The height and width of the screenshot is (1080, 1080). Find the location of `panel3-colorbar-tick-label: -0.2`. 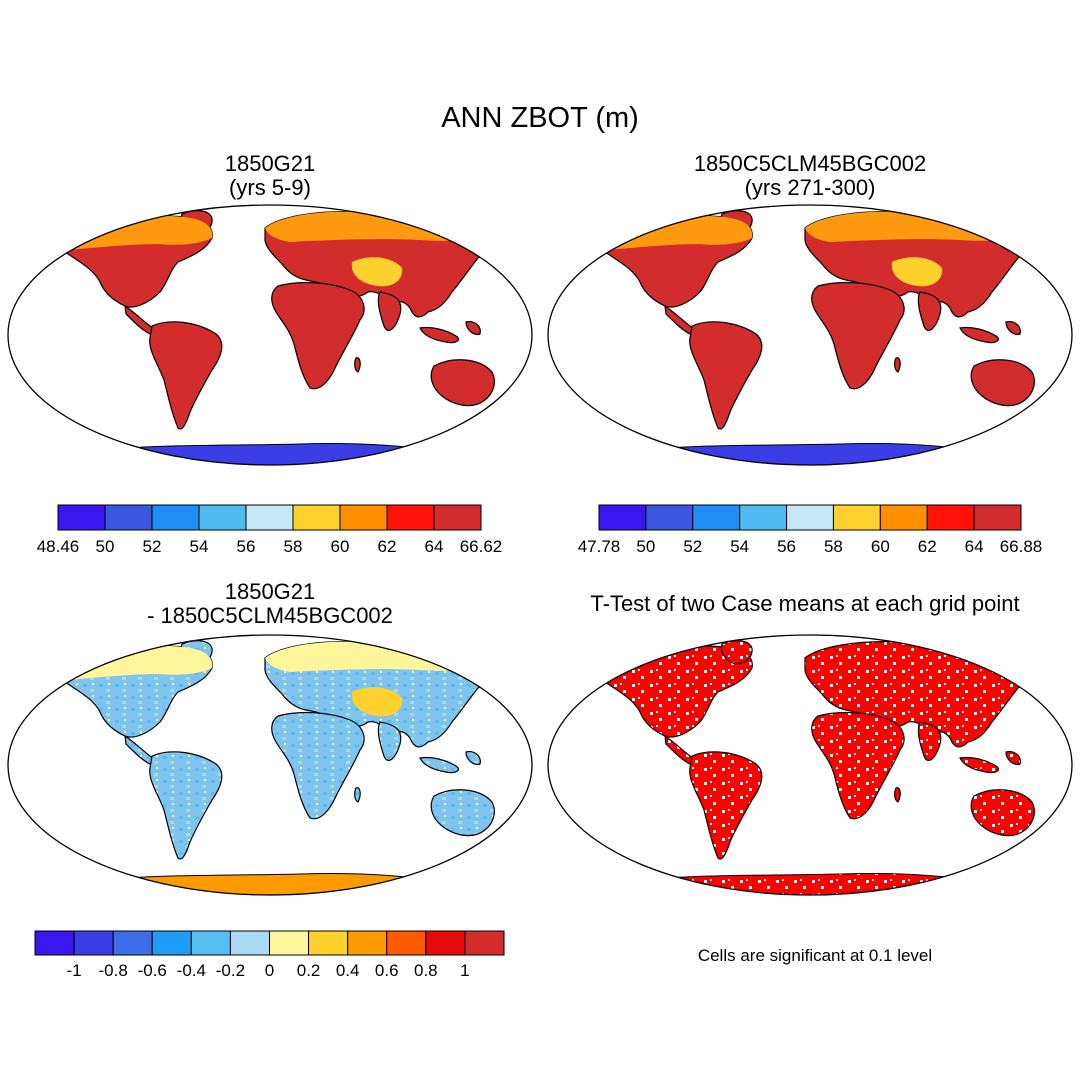

panel3-colorbar-tick-label: -0.2 is located at coordinates (230, 970).